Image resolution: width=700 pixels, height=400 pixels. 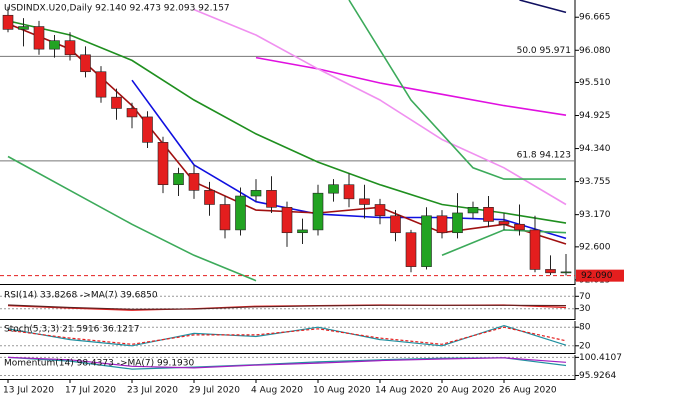 I want to click on x-tick-label: 13 Jul 2020, so click(x=28, y=391).